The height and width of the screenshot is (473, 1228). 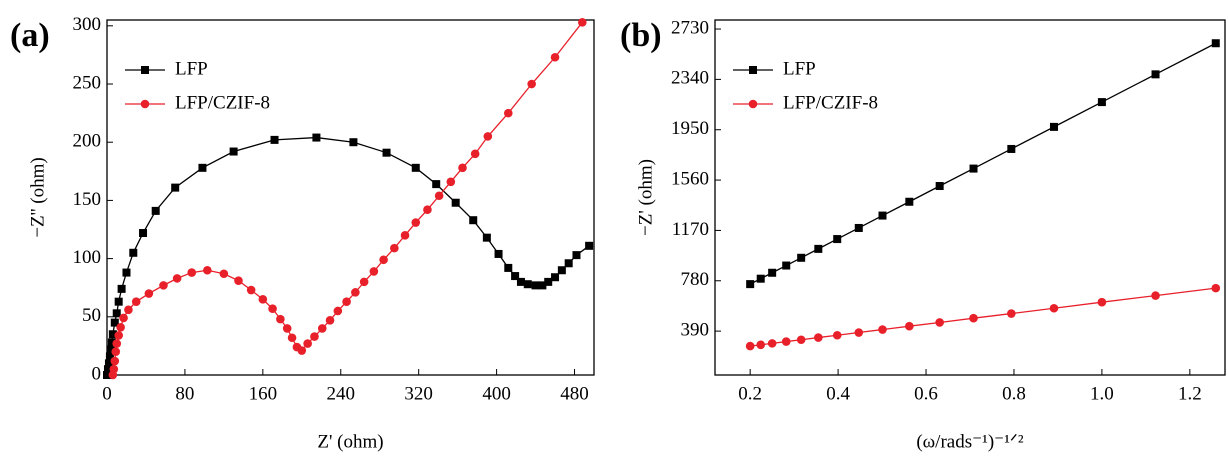 I want to click on y-tick-label: 50, so click(x=91, y=315).